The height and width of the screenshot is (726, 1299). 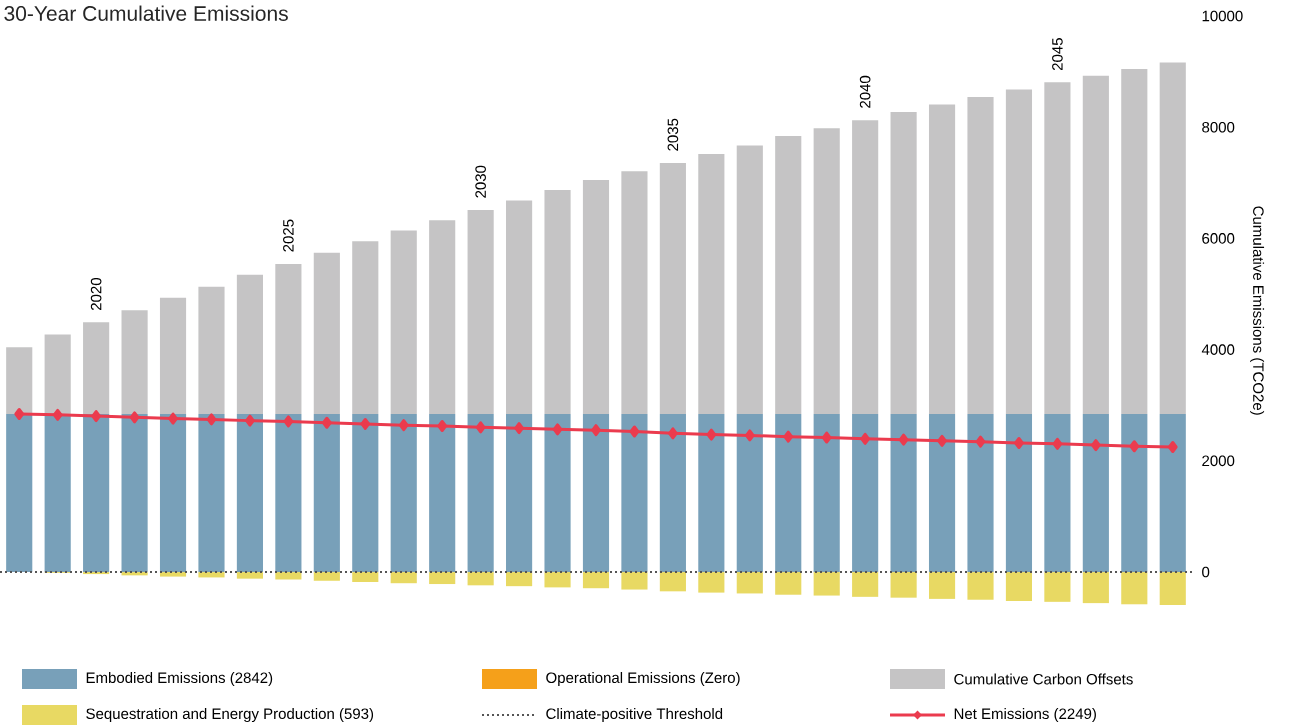 I want to click on legend-label: Operational Emissions (Zero), so click(x=643, y=679).